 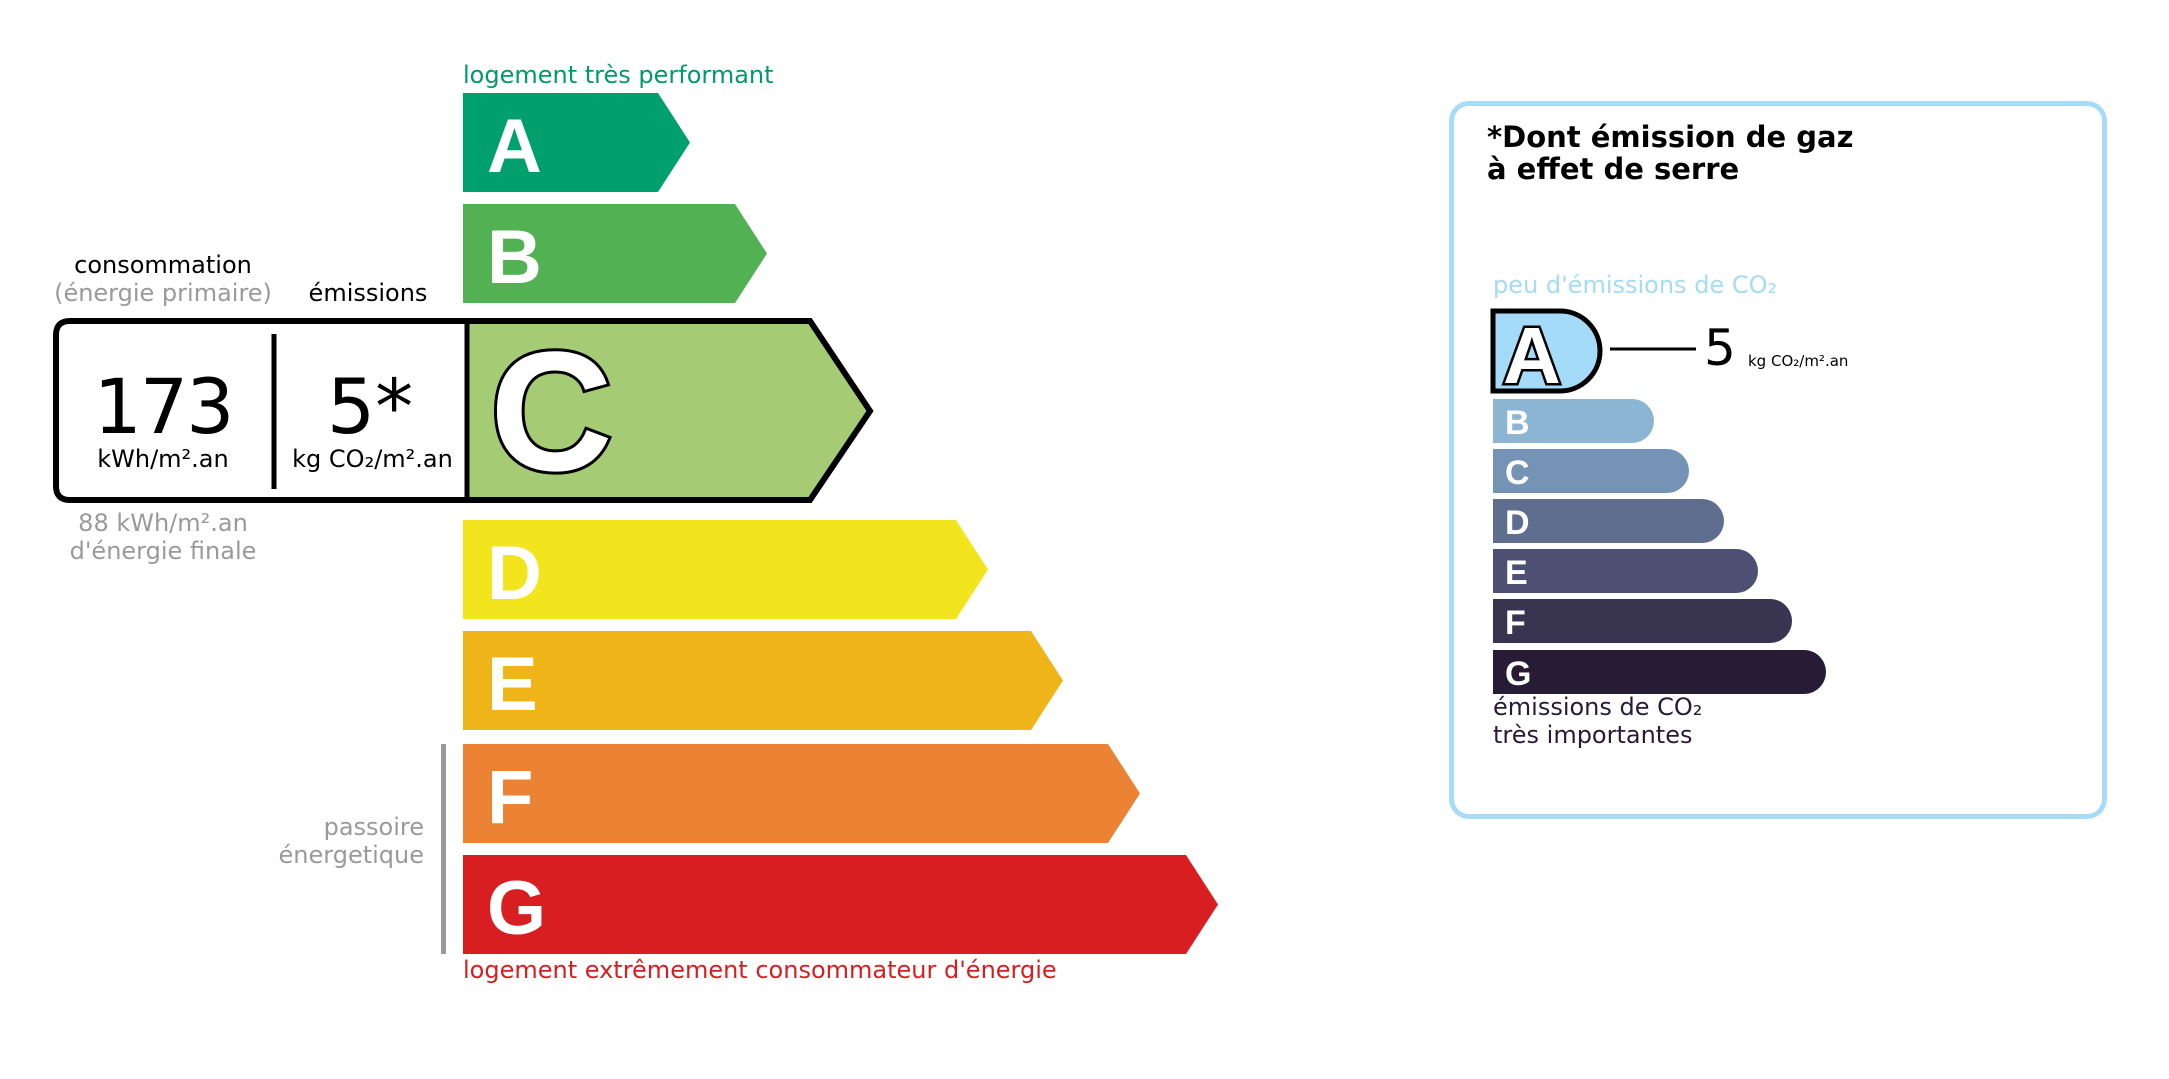 What do you see at coordinates (763, 680) in the screenshot?
I see `energy-class-e-bar` at bounding box center [763, 680].